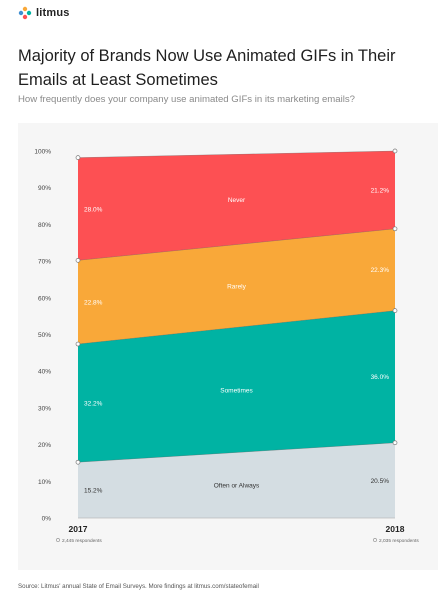 This screenshot has width=441, height=599. What do you see at coordinates (93, 491) in the screenshot?
I see `value-label: 15.2%` at bounding box center [93, 491].